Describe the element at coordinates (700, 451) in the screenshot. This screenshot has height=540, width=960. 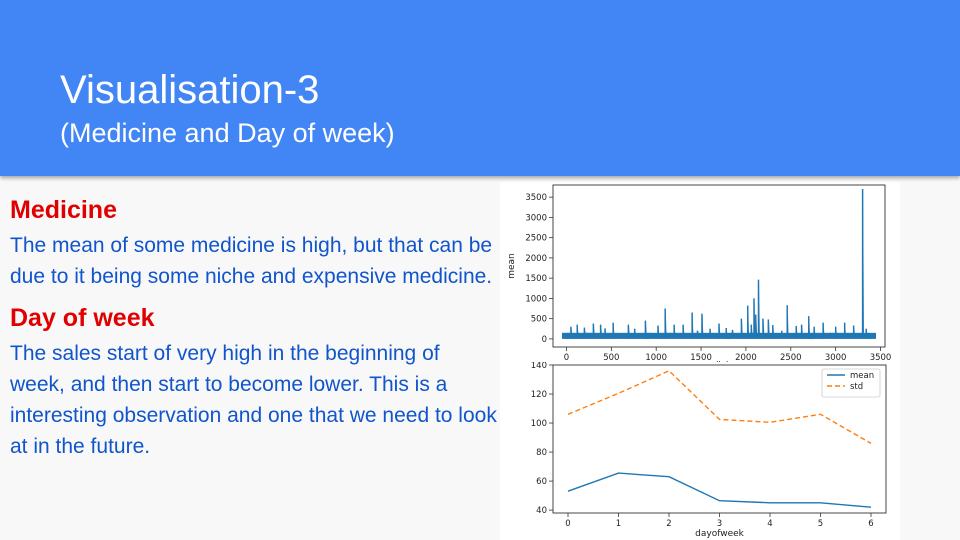
I see `dayofweek-chart: 40 60 80 100 120 140 0 1 2 3 4 5 6 mean std dayofweek` at that location.